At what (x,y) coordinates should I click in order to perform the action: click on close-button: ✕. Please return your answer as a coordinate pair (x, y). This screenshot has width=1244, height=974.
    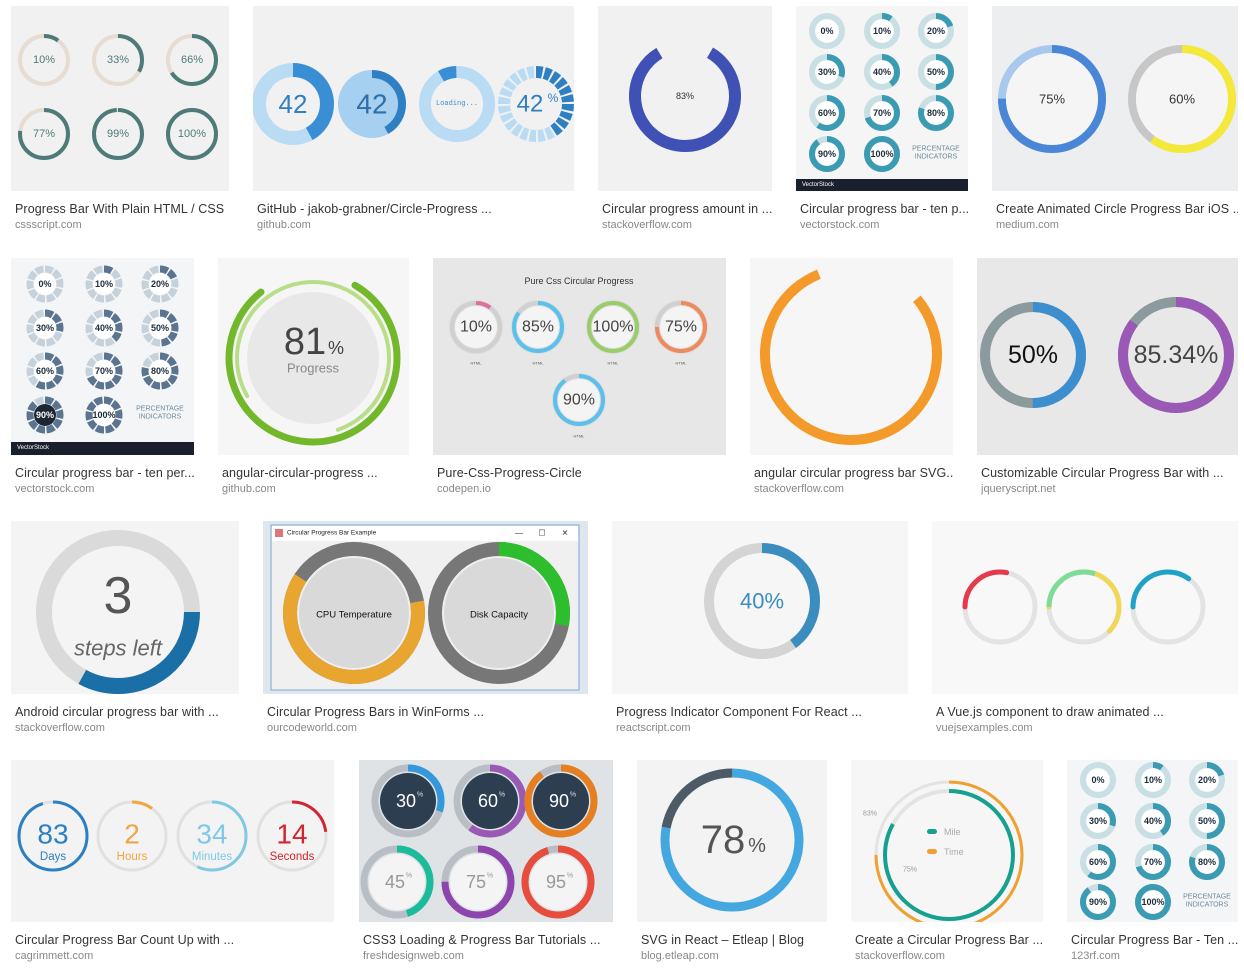
    Looking at the image, I should click on (565, 533).